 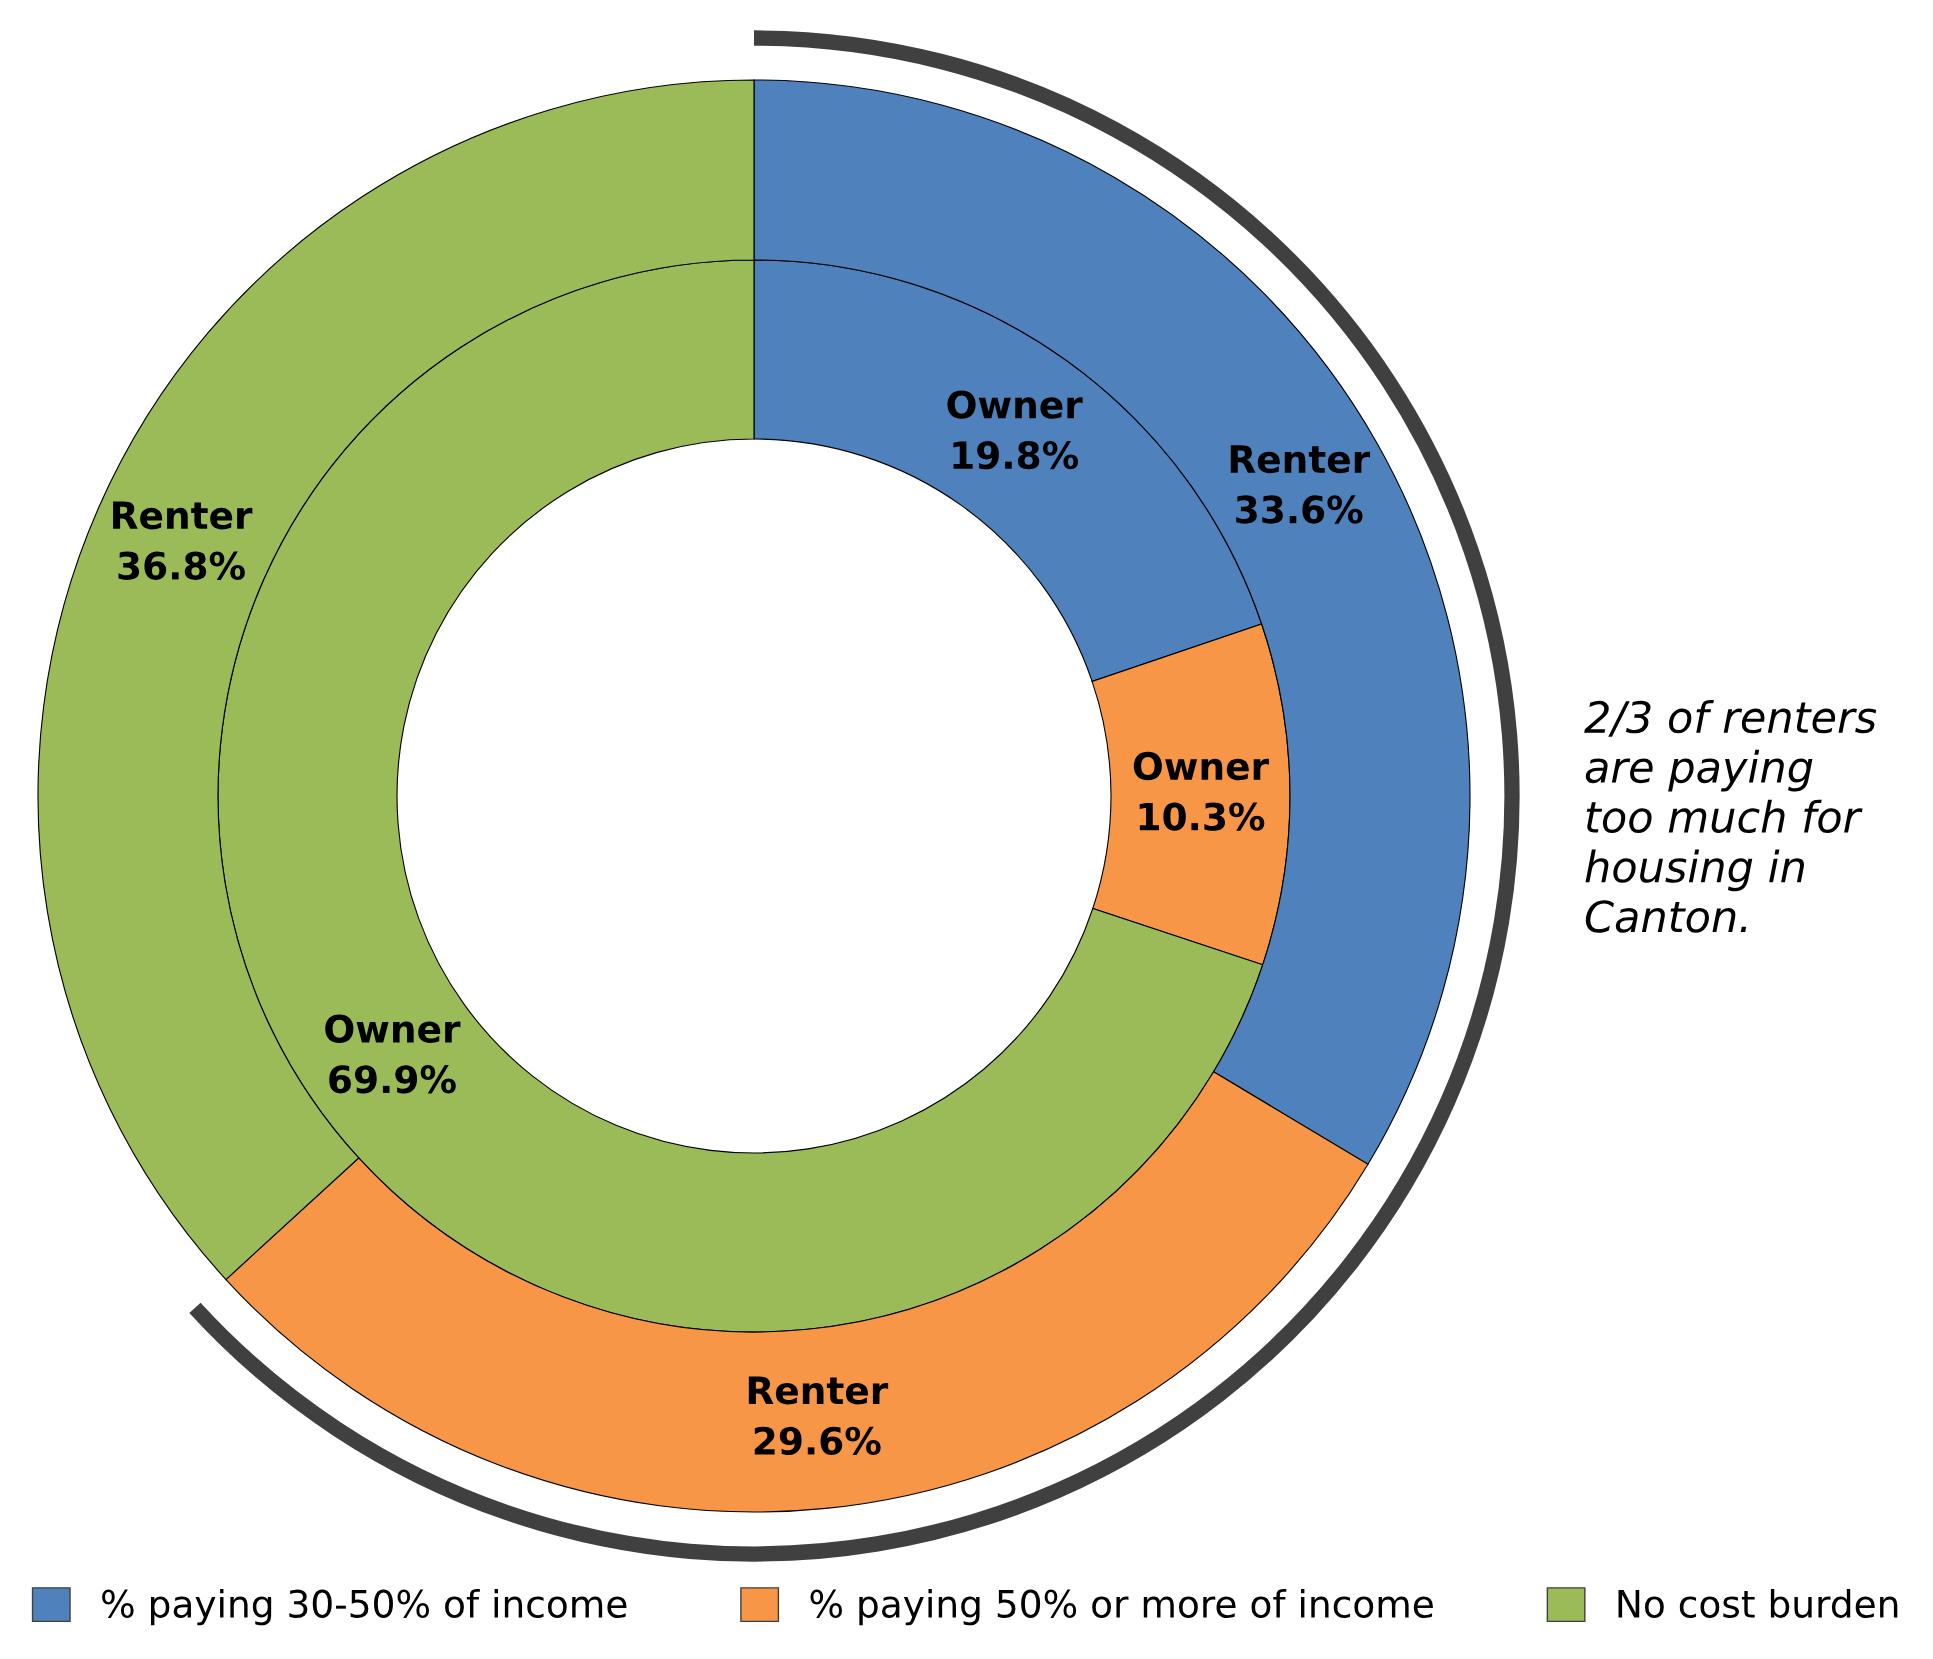 I want to click on slice-label: Owner, so click(x=393, y=1028).